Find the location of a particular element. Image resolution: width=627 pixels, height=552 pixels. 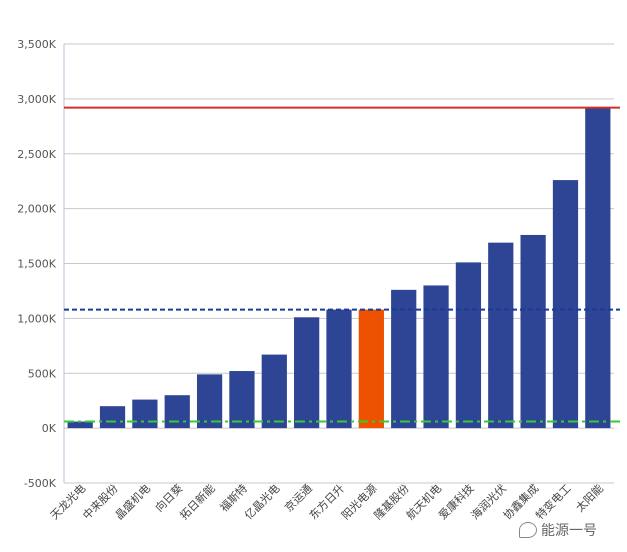

y-tick-label: 3,500K is located at coordinates (36, 44).